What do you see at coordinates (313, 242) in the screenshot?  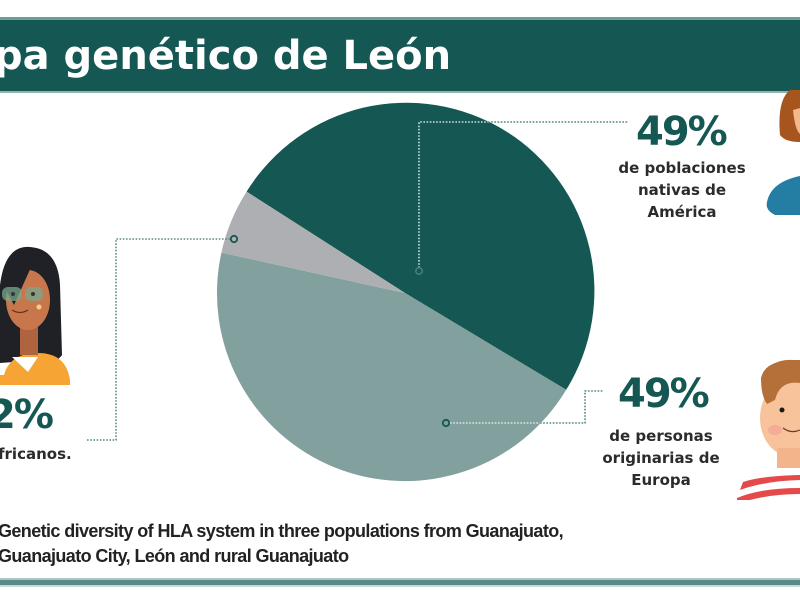 I see `pie-slice-africa` at bounding box center [313, 242].